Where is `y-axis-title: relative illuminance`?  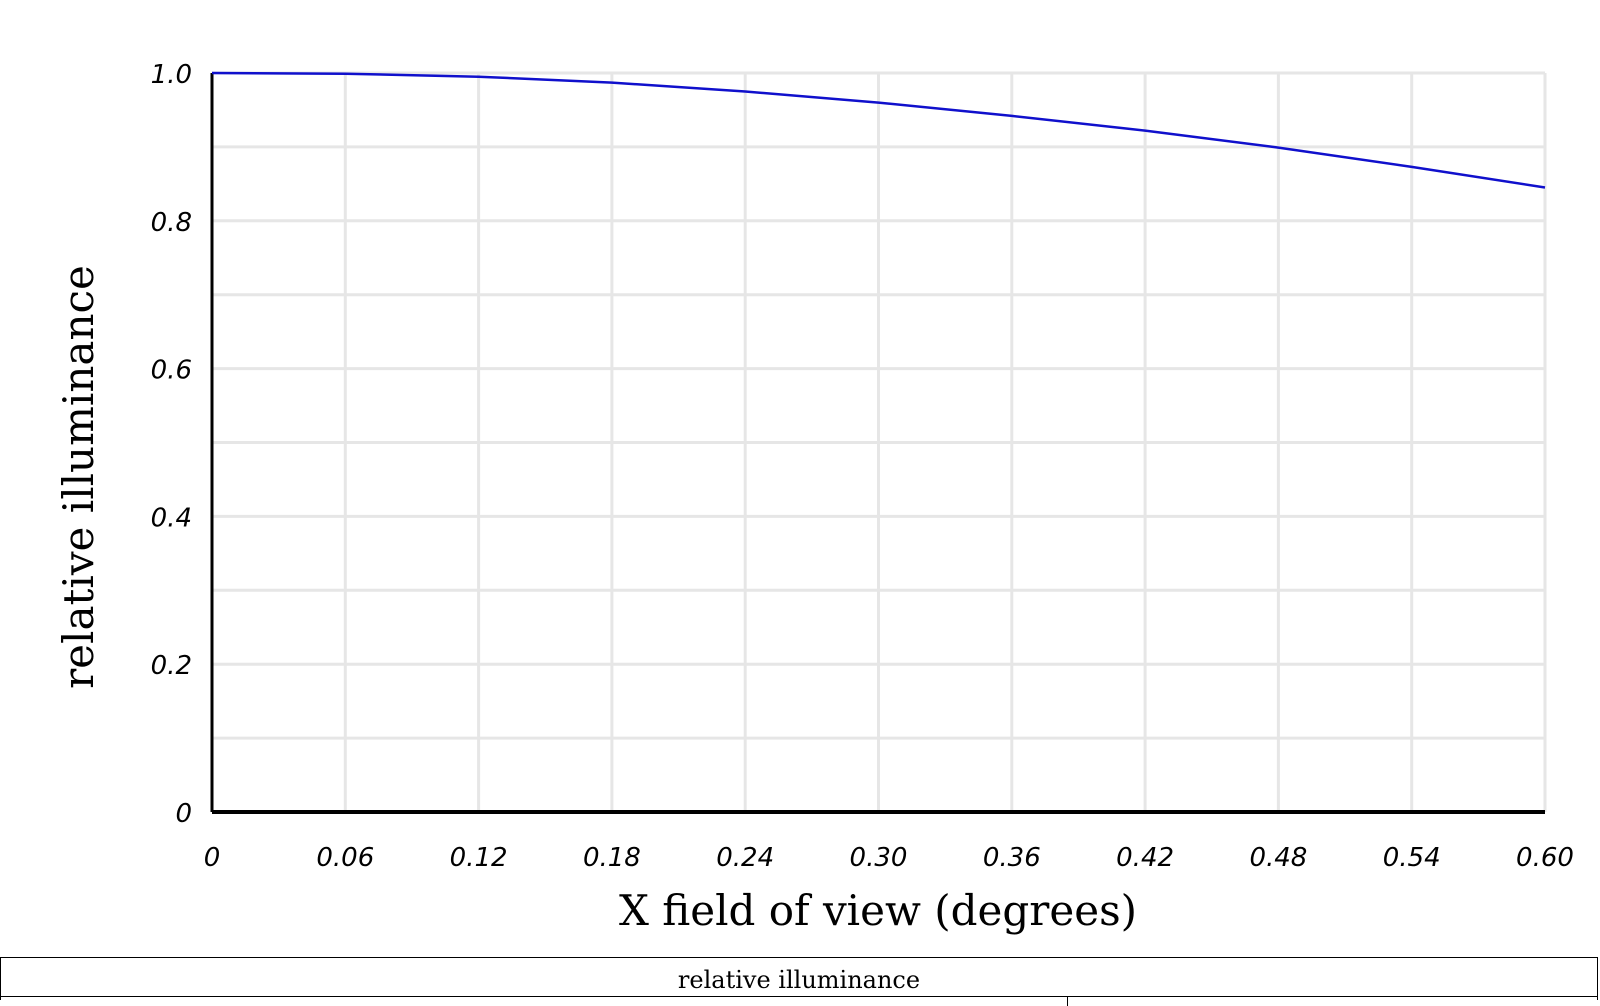 y-axis-title: relative illuminance is located at coordinates (78, 477).